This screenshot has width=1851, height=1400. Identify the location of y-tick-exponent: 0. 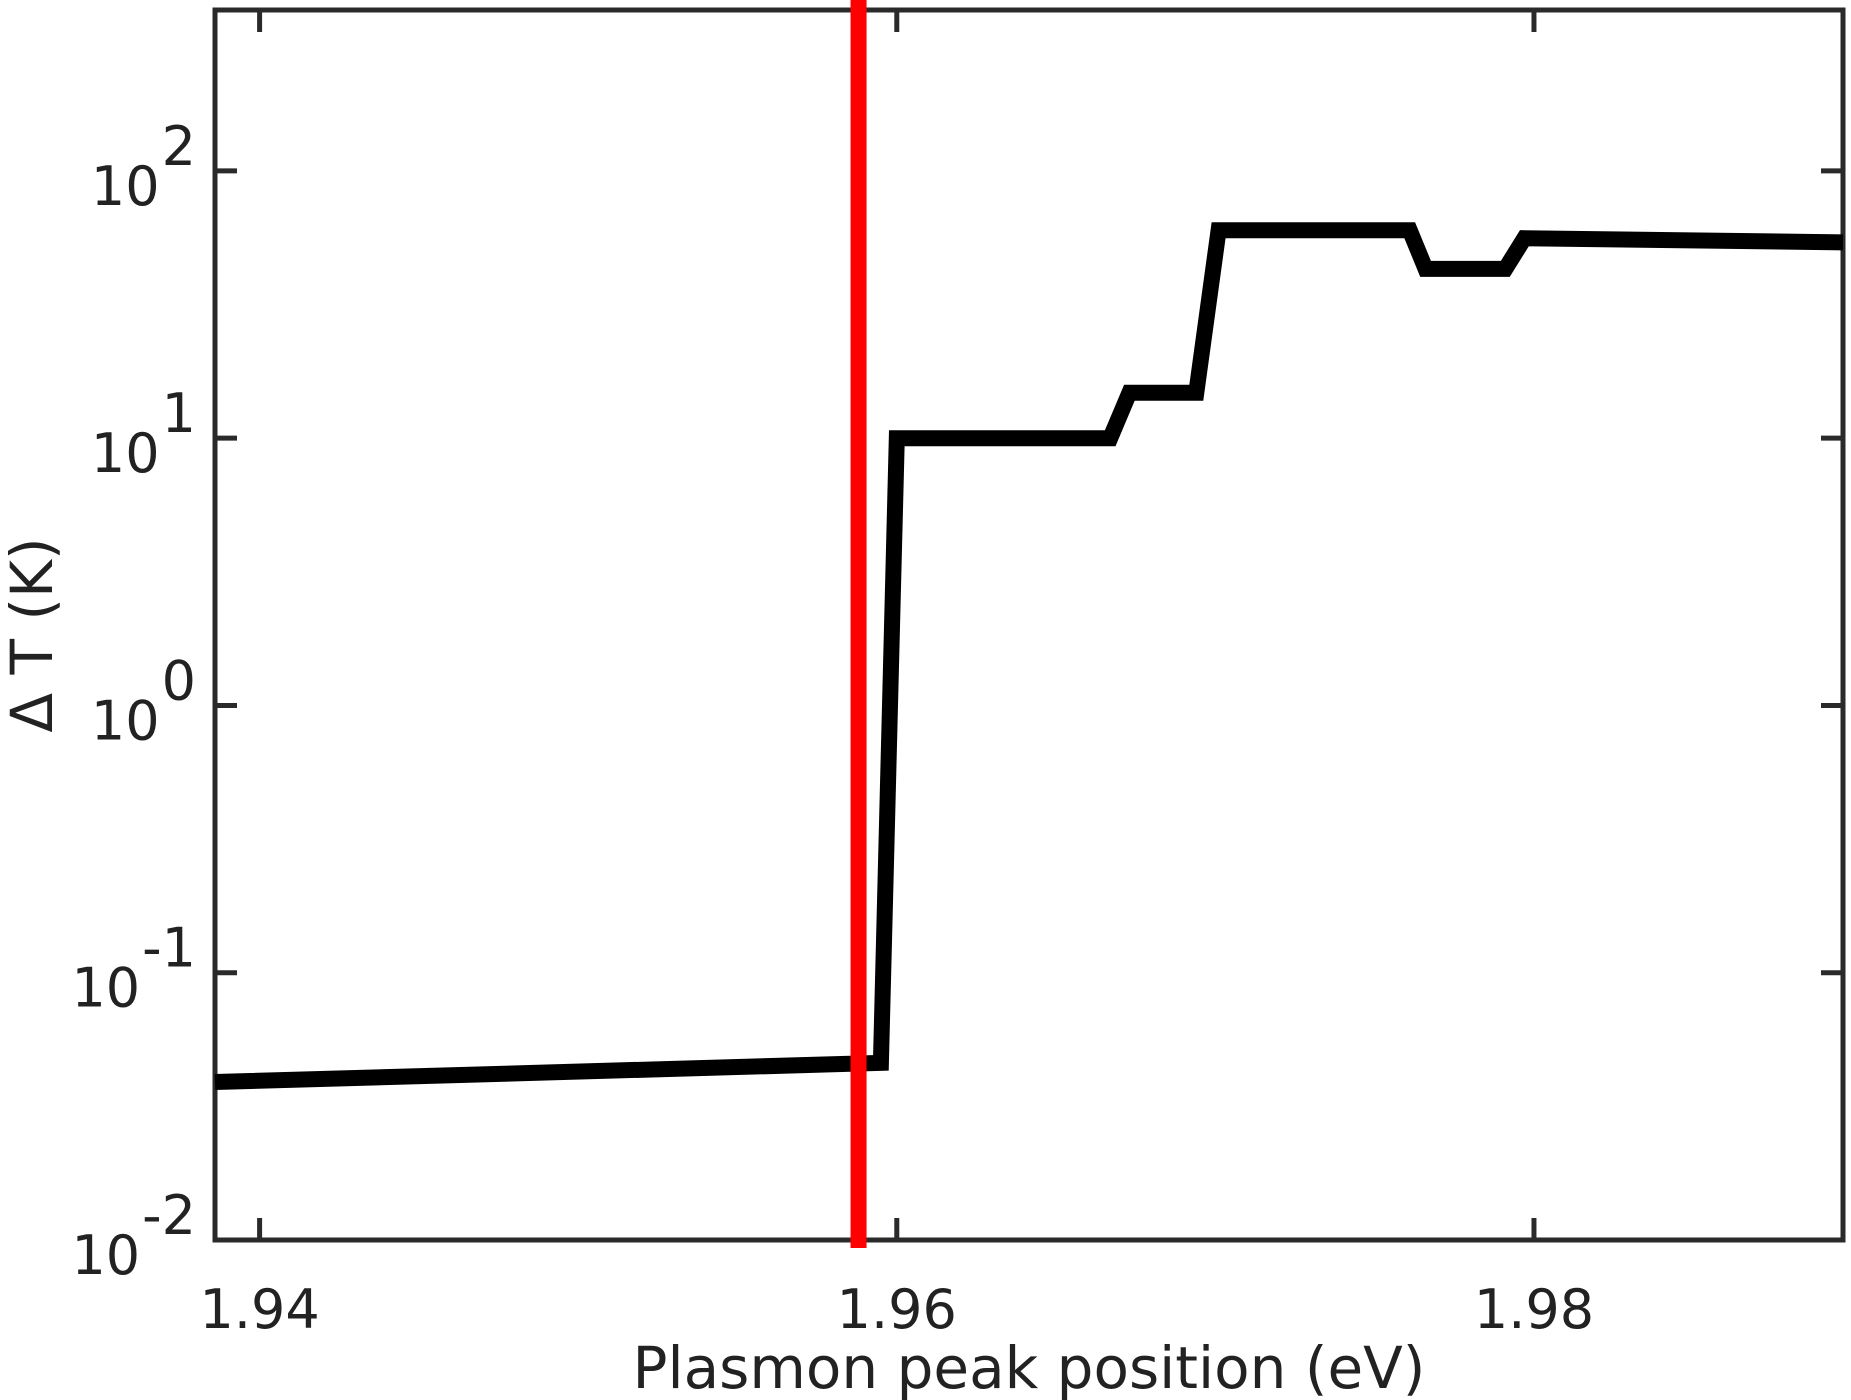
(179, 680).